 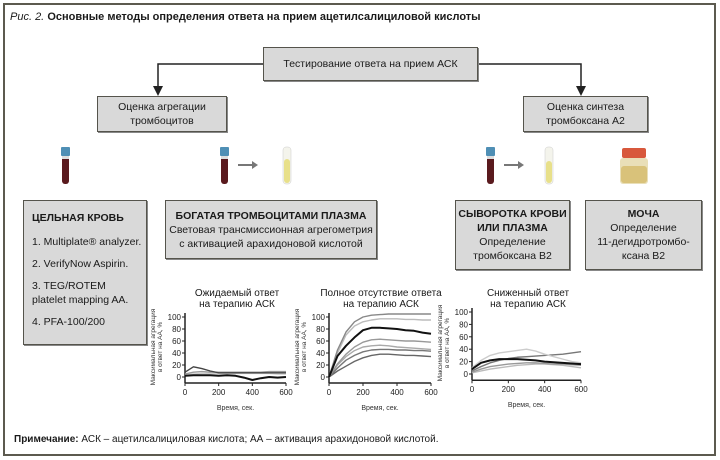 I want to click on box-label: тромбоцитов, so click(x=162, y=121).